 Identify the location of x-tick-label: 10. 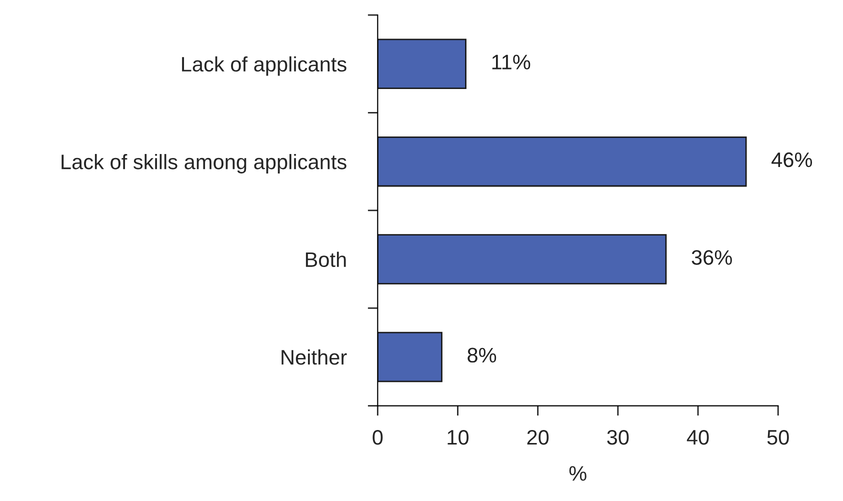
(458, 437).